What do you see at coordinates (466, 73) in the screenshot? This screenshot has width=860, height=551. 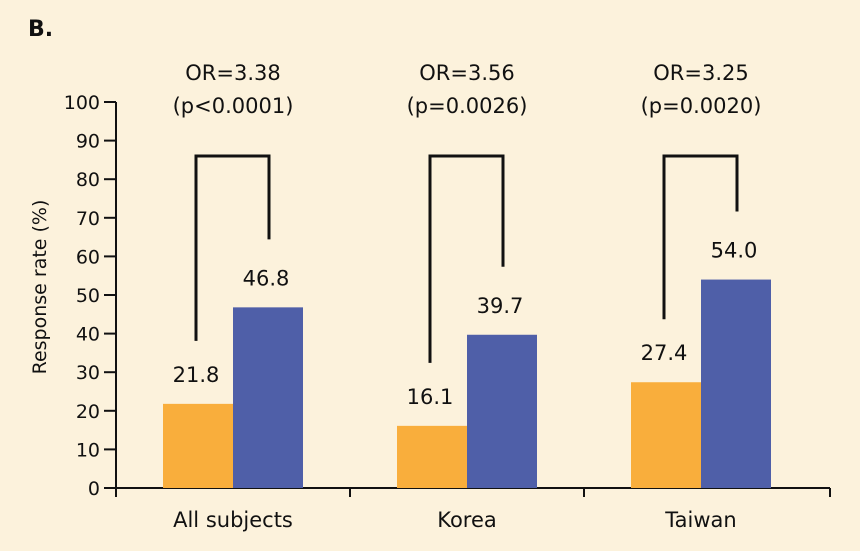 I see `odds-ratio-label: OR=3.56` at bounding box center [466, 73].